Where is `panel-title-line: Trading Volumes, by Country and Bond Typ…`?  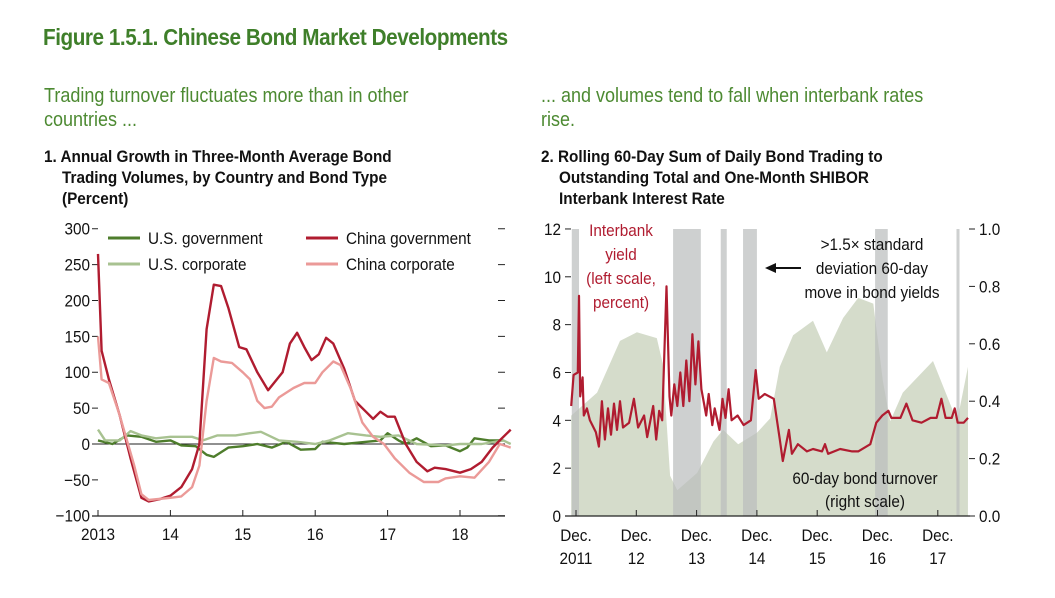
panel-title-line: Trading Volumes, by Country and Bond Typ… is located at coordinates (225, 177).